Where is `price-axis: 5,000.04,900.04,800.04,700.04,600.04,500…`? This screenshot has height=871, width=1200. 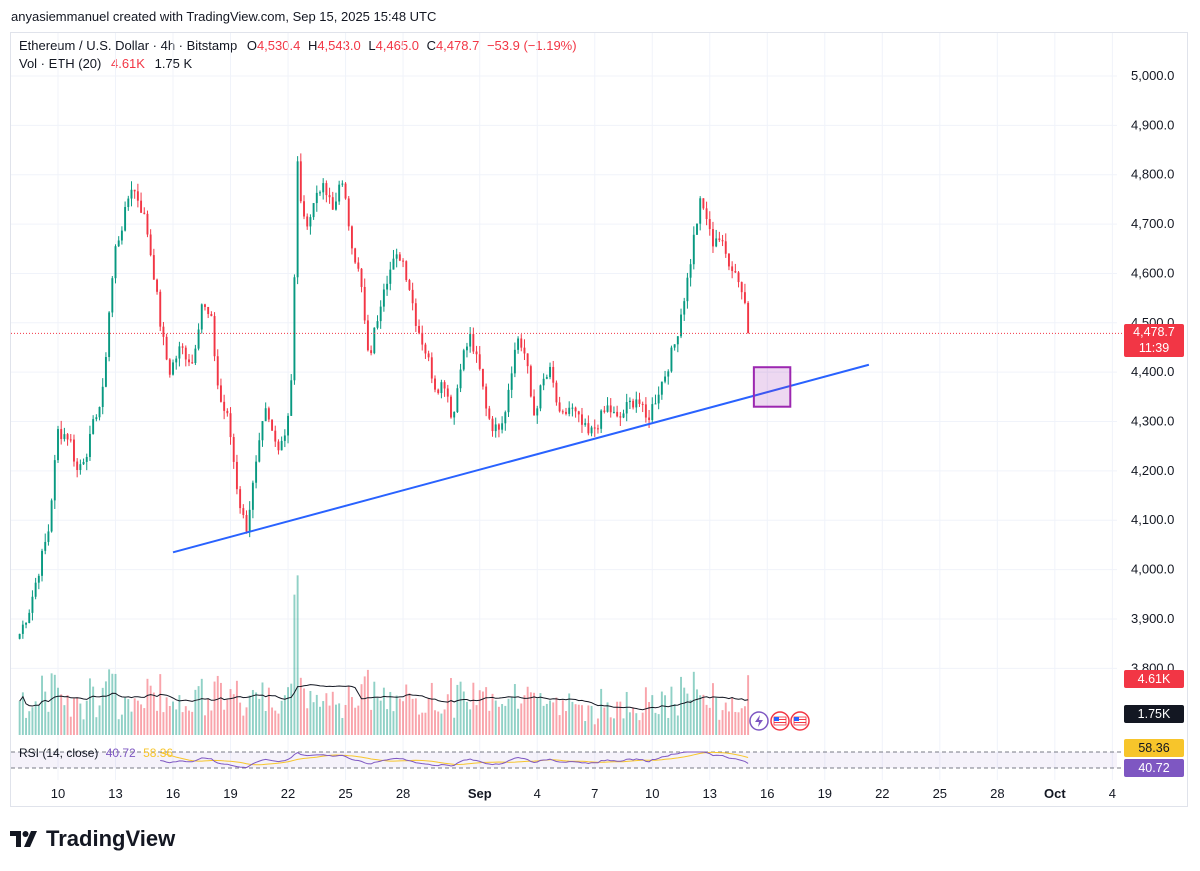
price-axis: 5,000.04,900.04,800.04,700.04,600.04,500… is located at coordinates (1152, 371).